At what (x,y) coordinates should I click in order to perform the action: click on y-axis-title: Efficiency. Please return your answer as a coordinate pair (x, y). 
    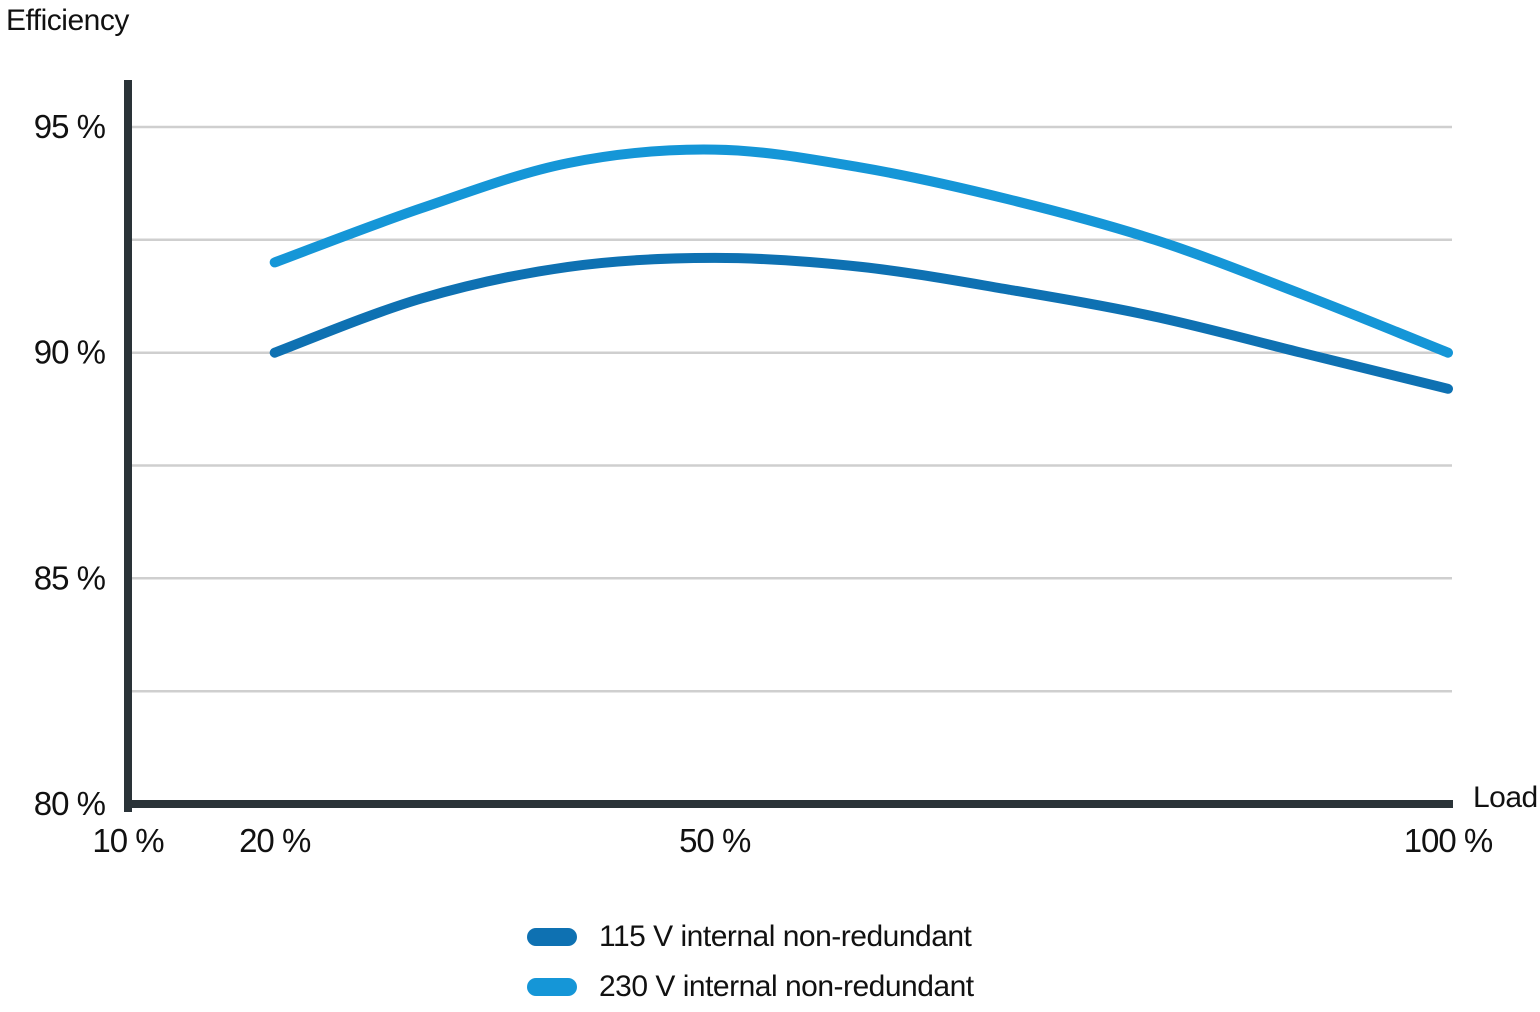
    Looking at the image, I should click on (67, 20).